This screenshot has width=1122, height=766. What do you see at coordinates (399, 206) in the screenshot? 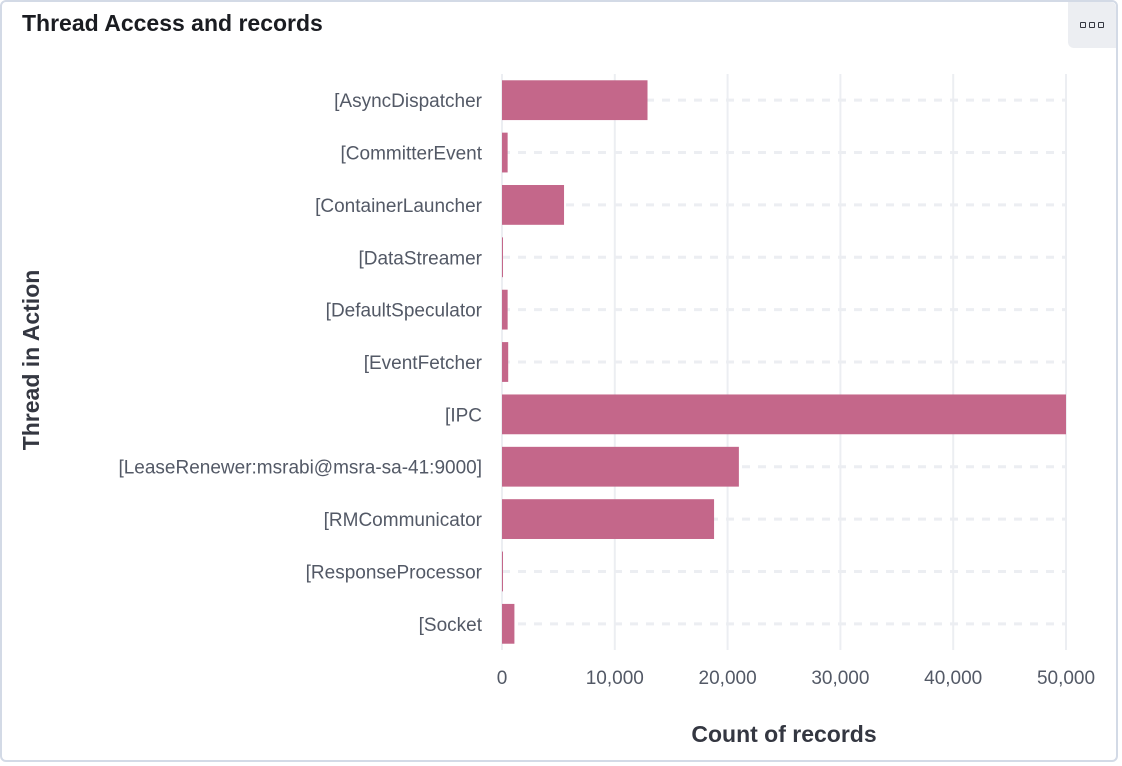
I see `y-tick-label: [ContainerLauncher` at bounding box center [399, 206].